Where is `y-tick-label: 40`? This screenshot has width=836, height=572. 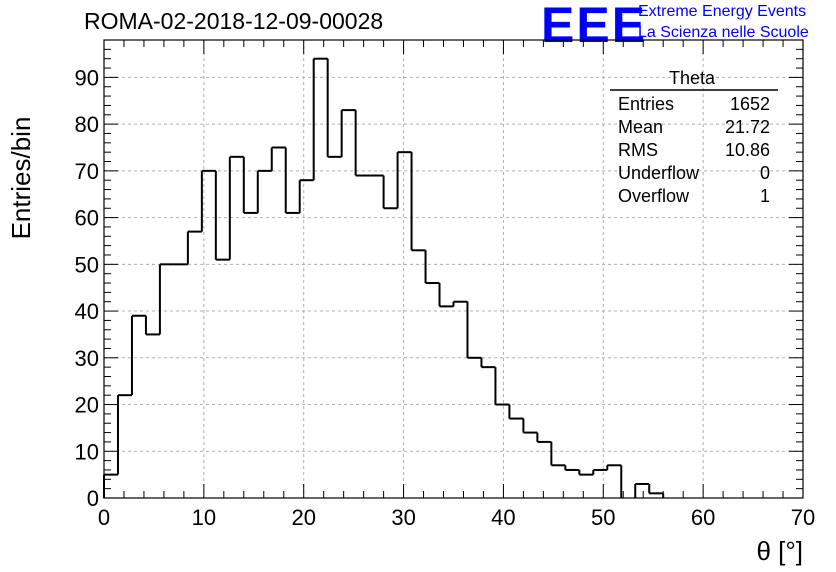 y-tick-label: 40 is located at coordinates (87, 311).